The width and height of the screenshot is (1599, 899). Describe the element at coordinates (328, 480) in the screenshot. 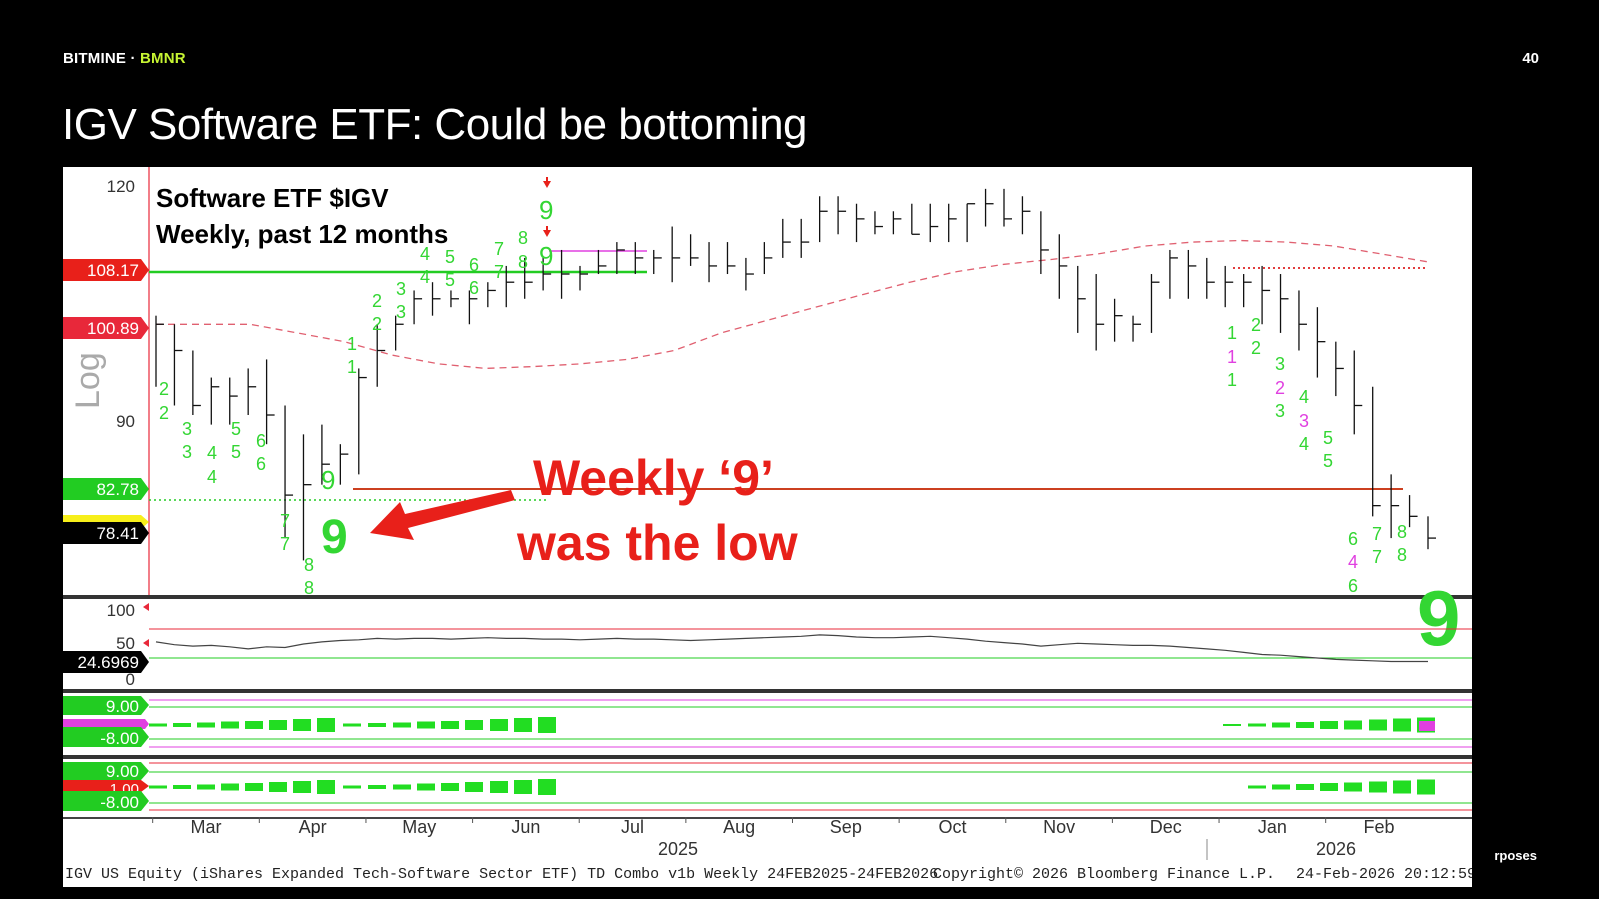

I see `td-count-9-small: 9` at that location.